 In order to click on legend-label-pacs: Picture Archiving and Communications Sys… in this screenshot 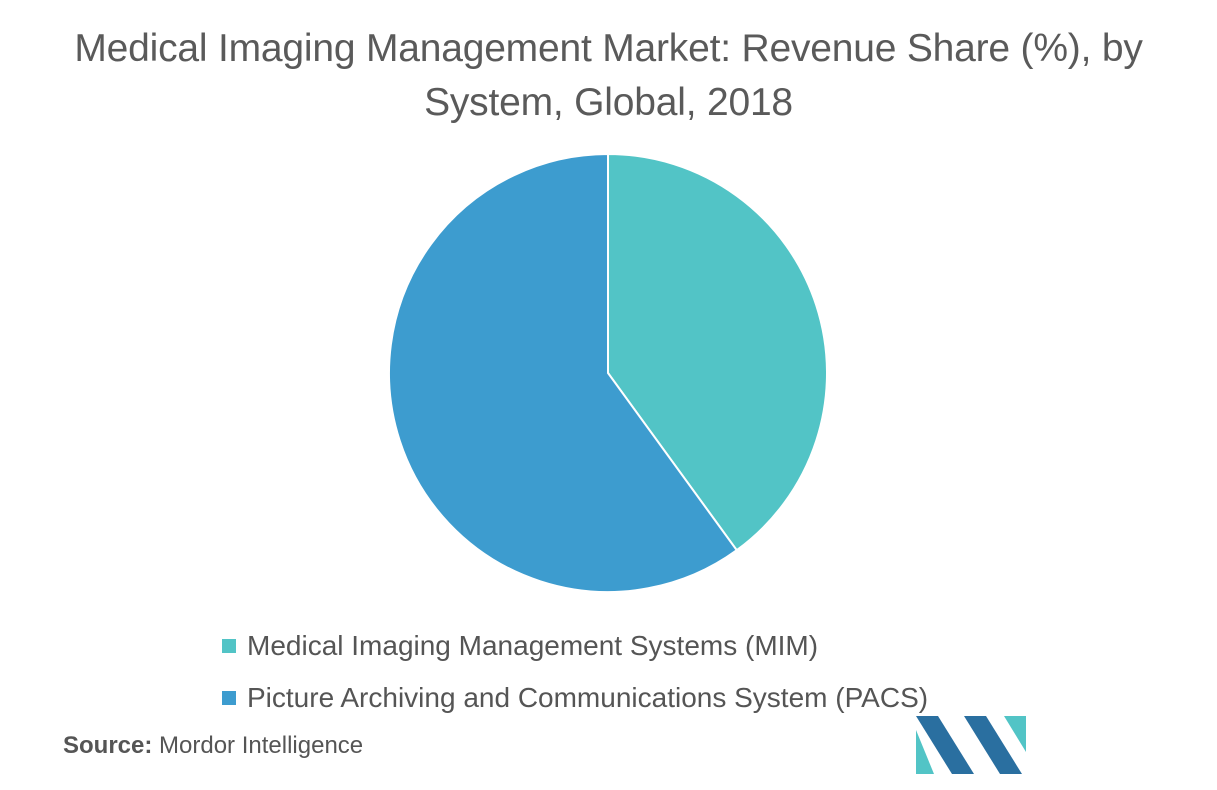, I will do `click(588, 697)`.